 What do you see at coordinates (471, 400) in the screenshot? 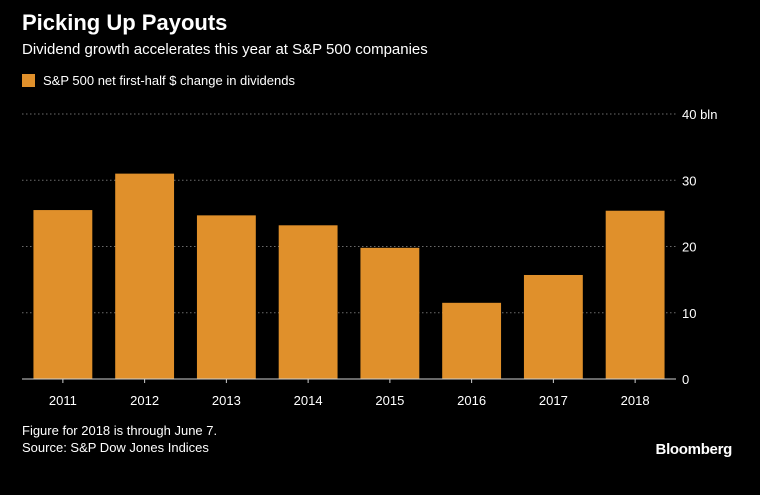
I see `x-tick-label: 2016` at bounding box center [471, 400].